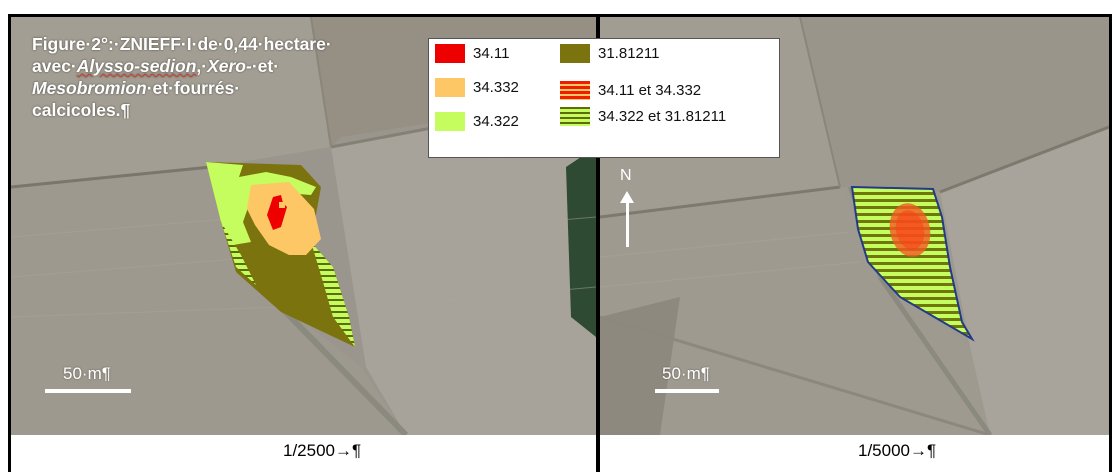 The width and height of the screenshot is (1115, 472). I want to click on caption-line-4: calcicoles.¶, so click(81, 110).